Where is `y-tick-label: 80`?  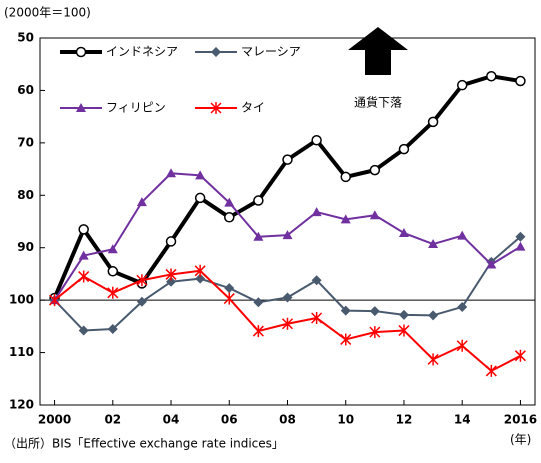
y-tick-label: 80 is located at coordinates (25, 195).